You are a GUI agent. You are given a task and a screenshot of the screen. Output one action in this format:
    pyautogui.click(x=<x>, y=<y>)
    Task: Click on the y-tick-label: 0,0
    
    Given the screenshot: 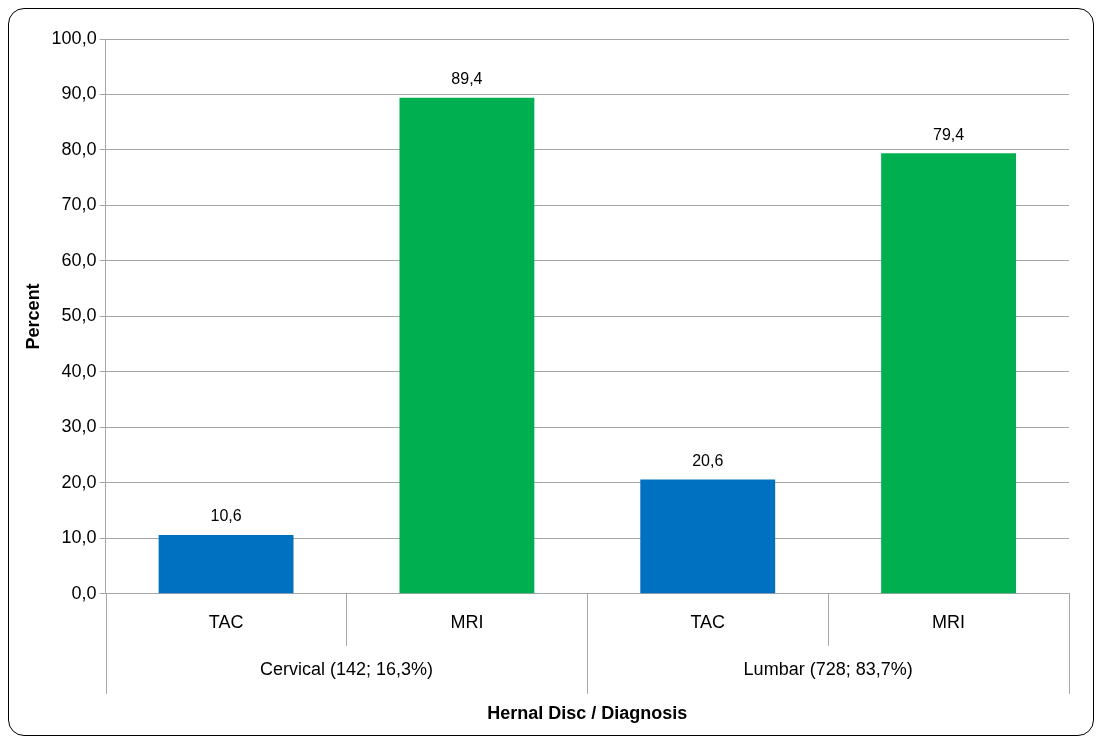 What is the action you would take?
    pyautogui.click(x=84, y=592)
    